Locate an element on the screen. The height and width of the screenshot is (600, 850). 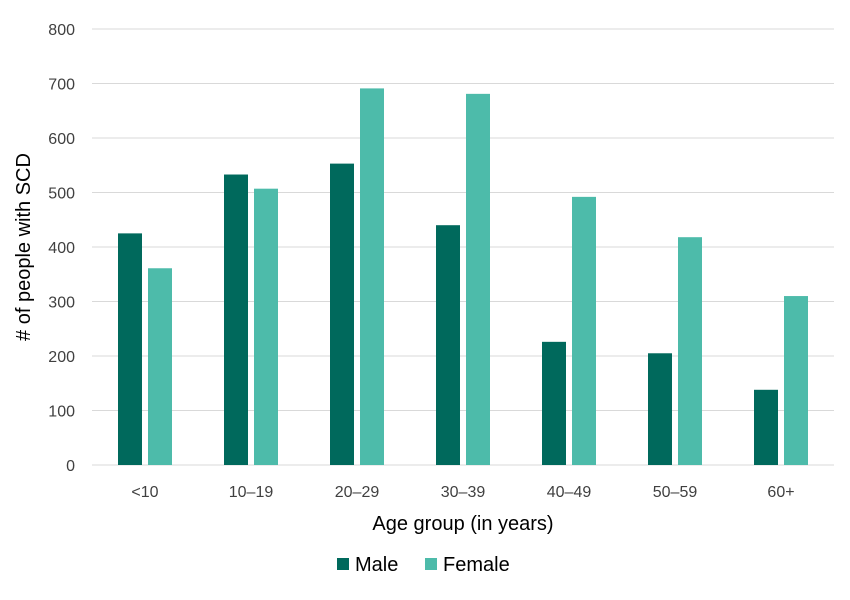
y-tick-label: 700 is located at coordinates (61, 85).